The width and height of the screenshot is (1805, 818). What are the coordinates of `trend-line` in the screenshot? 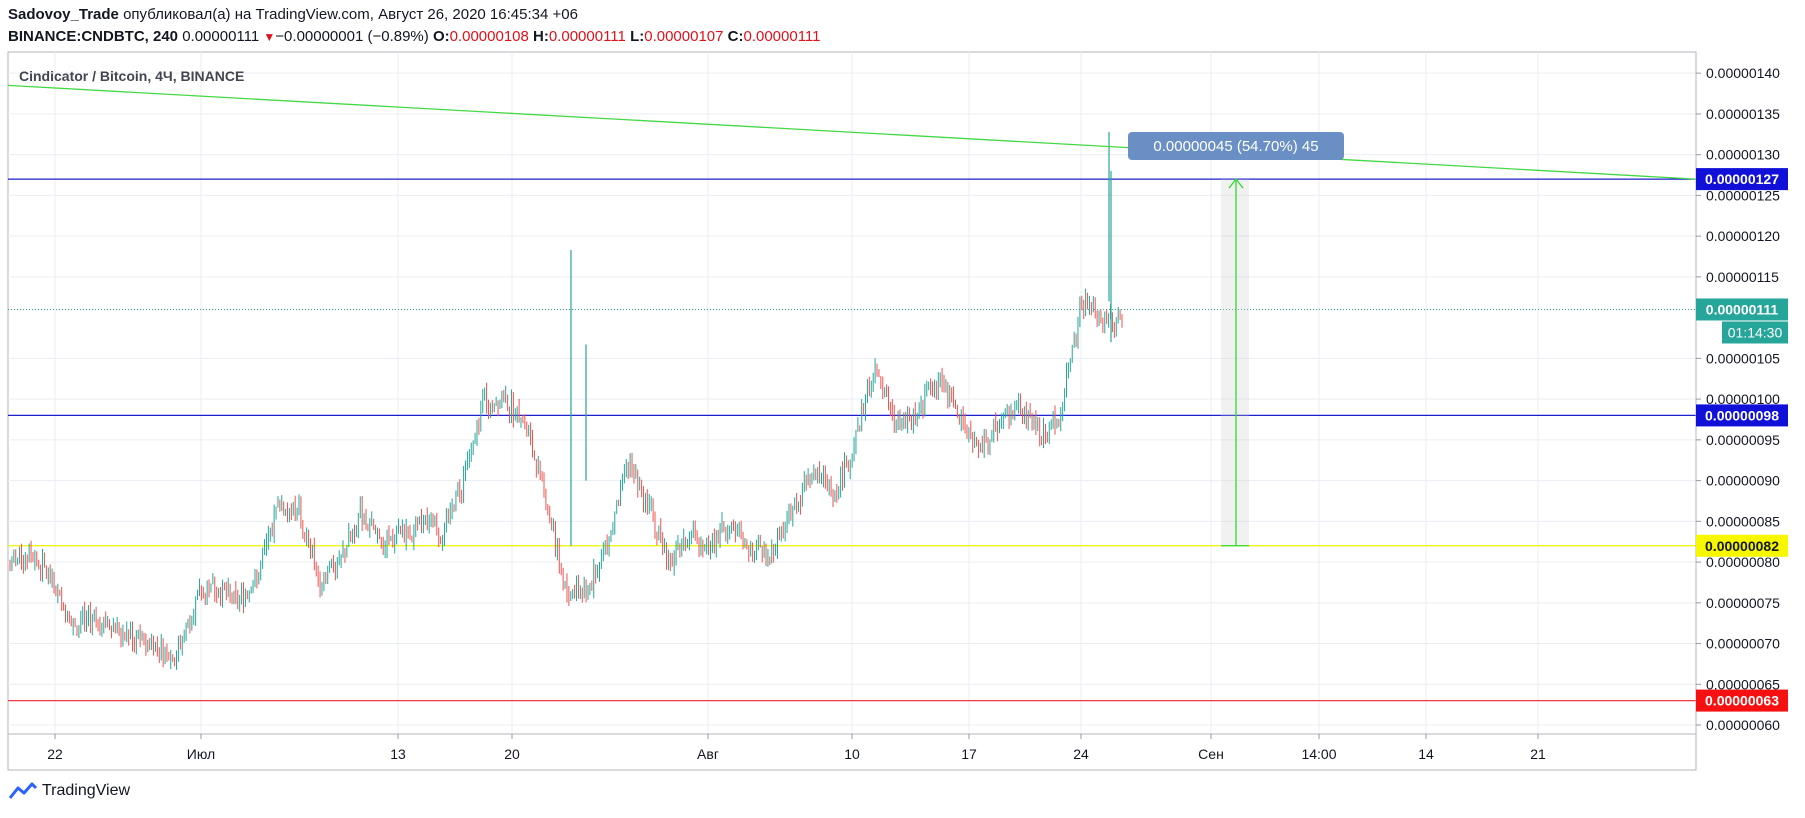 It's located at (852, 132).